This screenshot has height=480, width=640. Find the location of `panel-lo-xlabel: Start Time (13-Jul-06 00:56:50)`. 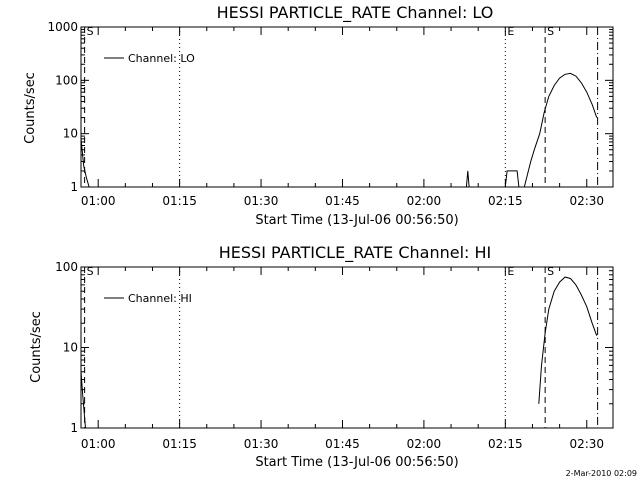

panel-lo-xlabel: Start Time (13-Jul-06 00:56:50) is located at coordinates (356, 220).